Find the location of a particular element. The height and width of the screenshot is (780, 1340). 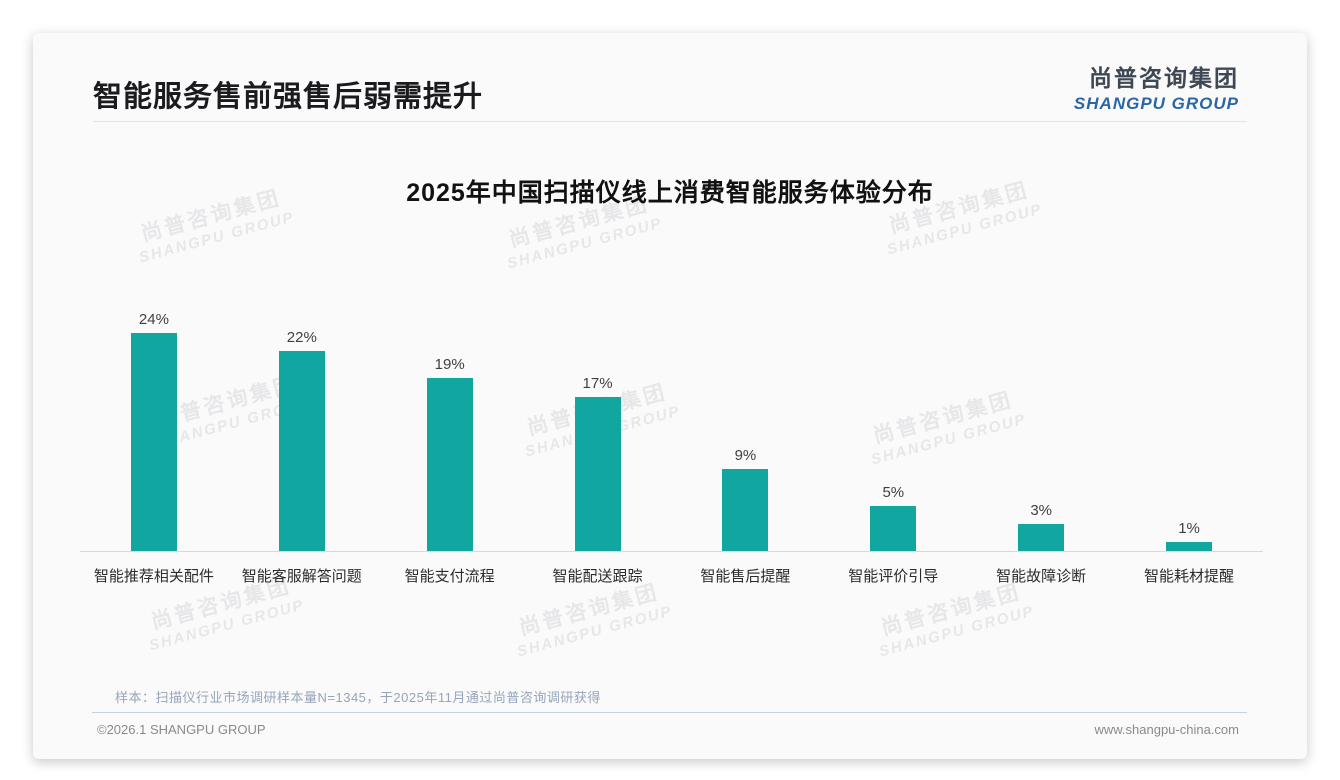

logo-chinese-text: 尚普咨询集团 is located at coordinates (1164, 78).